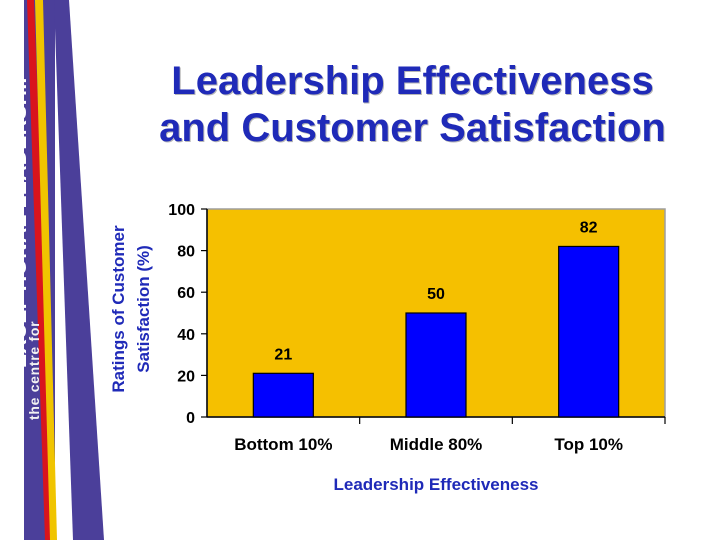 This screenshot has height=540, width=720. What do you see at coordinates (589, 227) in the screenshot?
I see `bar-value-label: 82` at bounding box center [589, 227].